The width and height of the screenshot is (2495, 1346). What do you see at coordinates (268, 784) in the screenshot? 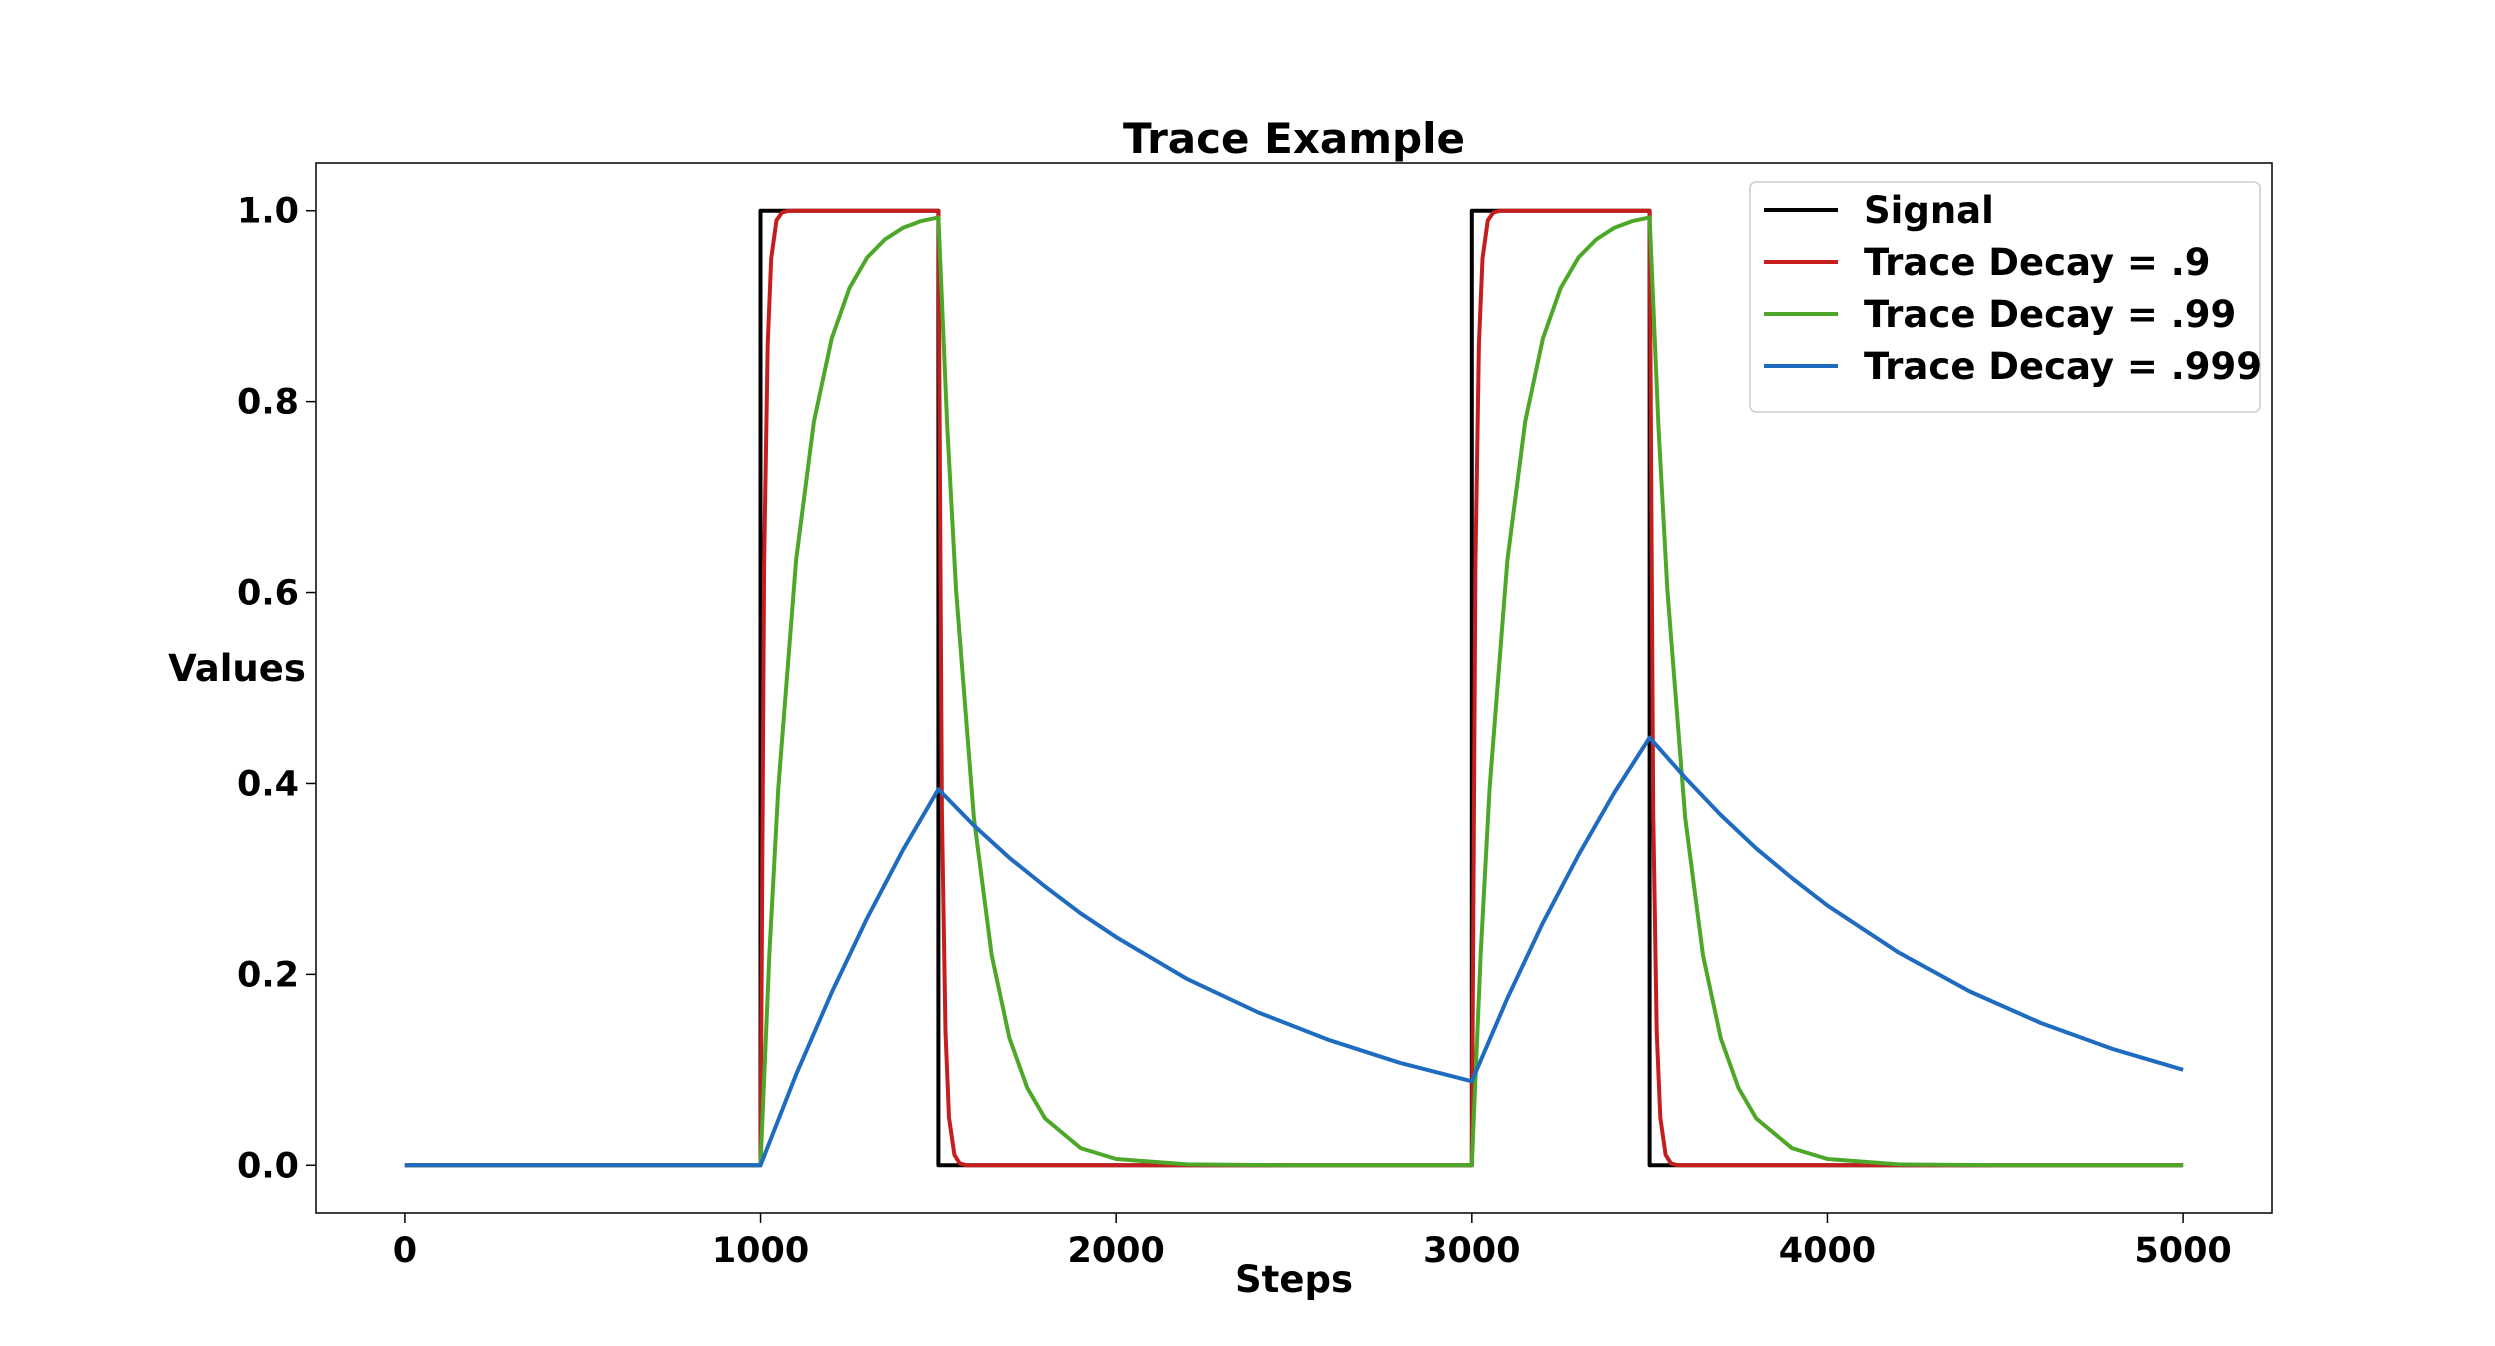
I see `y-tick-label: 0.4` at bounding box center [268, 784].